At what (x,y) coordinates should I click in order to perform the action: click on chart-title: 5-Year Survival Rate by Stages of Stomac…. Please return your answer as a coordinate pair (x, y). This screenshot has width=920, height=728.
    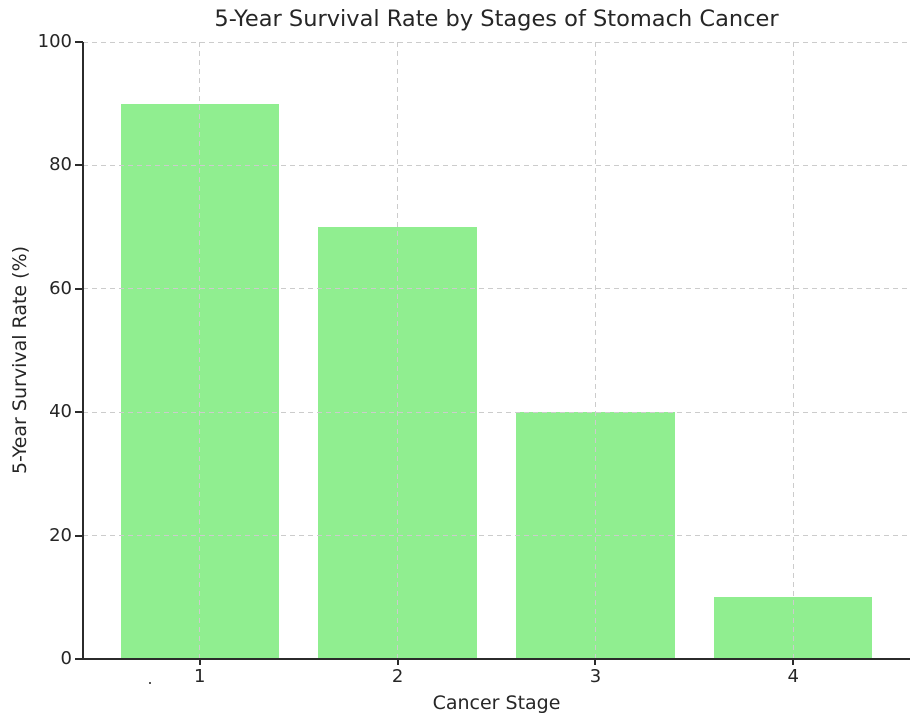
    Looking at the image, I should click on (496, 19).